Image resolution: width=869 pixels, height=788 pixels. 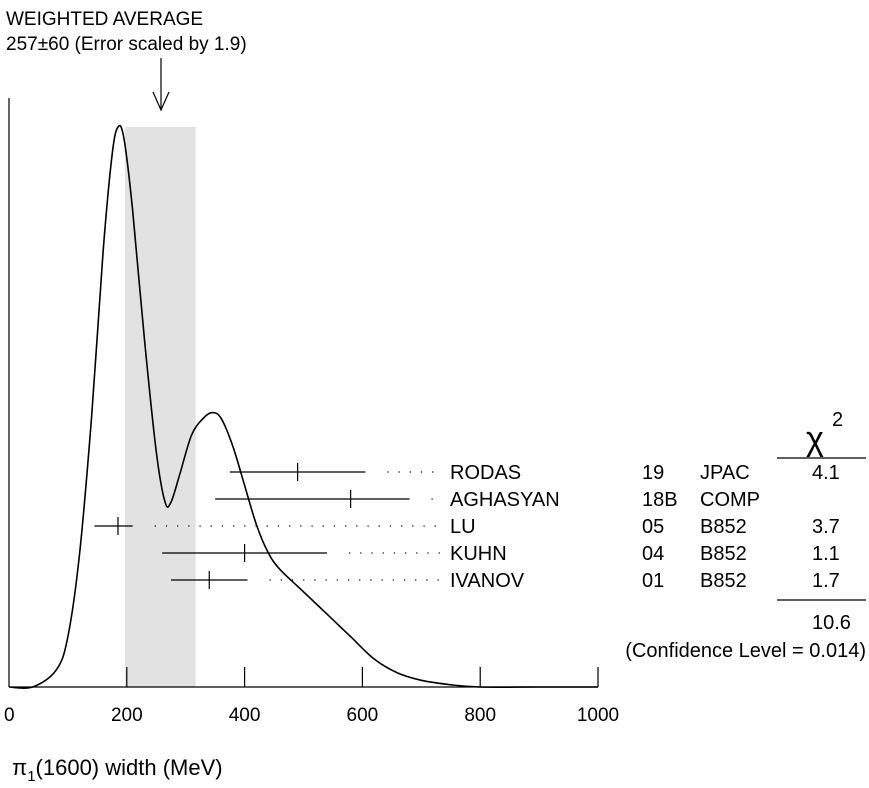 I want to click on x-tick-label: 1000, so click(x=598, y=715).